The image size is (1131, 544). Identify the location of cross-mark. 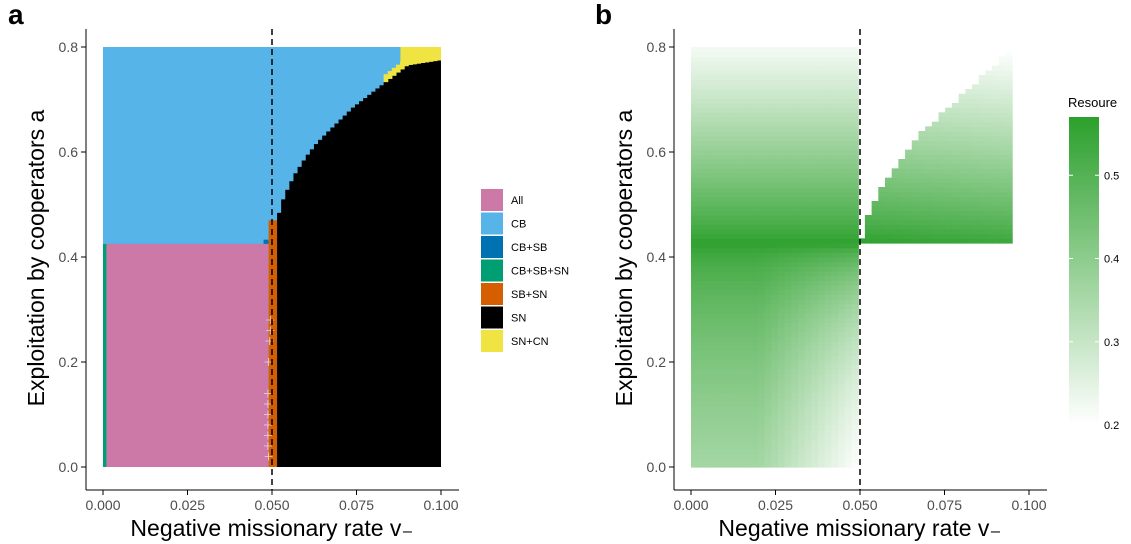
(267, 425).